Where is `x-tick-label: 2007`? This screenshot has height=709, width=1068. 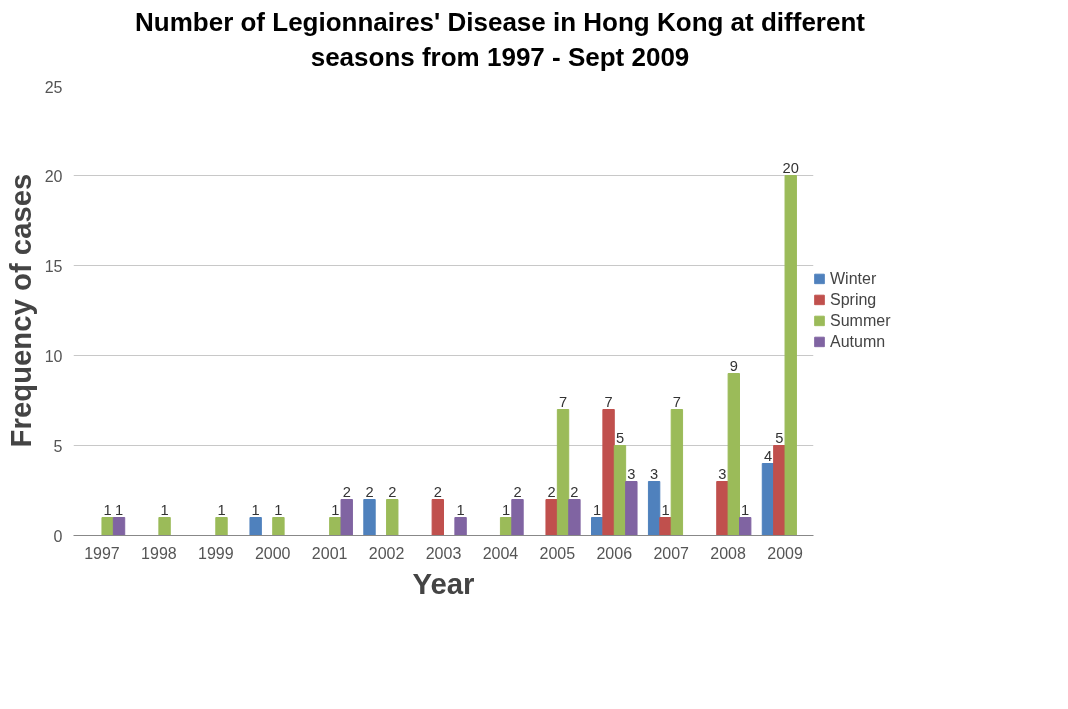 x-tick-label: 2007 is located at coordinates (671, 553).